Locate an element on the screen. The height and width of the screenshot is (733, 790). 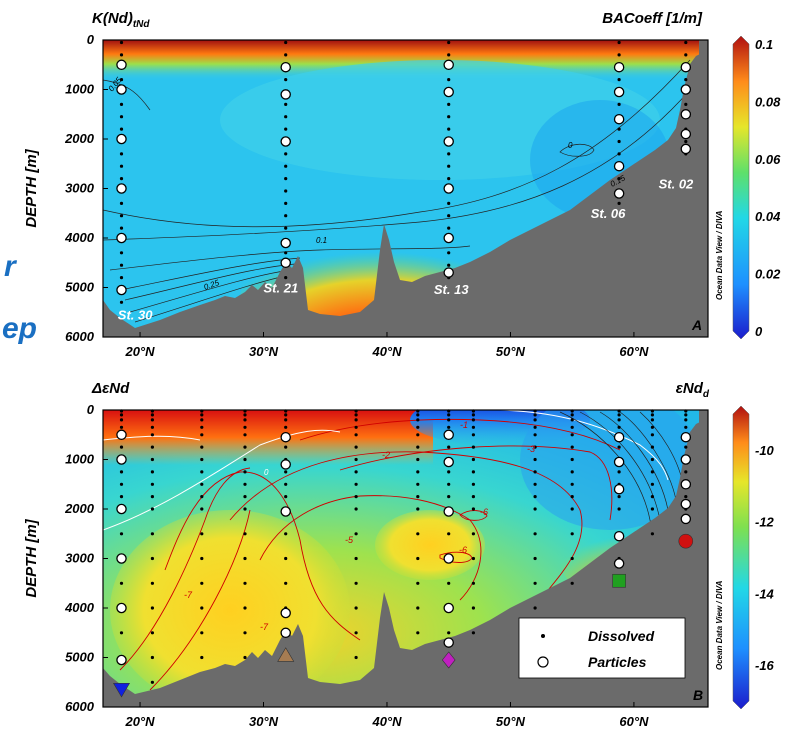
legend-dissolved-label: Dissolved is located at coordinates (621, 636).